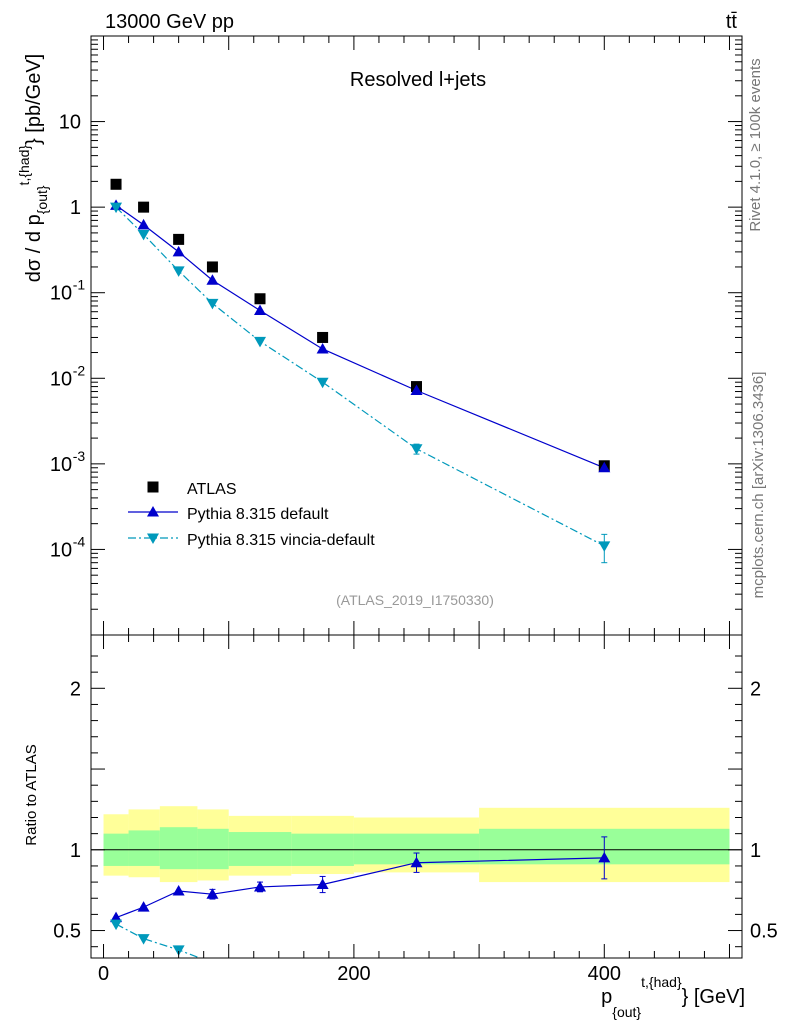  I want to click on y-label-sup: t,{had}, so click(24, 165).